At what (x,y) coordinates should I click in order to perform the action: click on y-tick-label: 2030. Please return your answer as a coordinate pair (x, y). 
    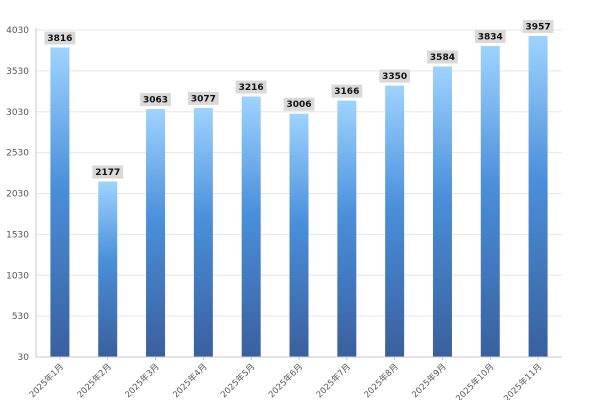
    Looking at the image, I should click on (17, 195).